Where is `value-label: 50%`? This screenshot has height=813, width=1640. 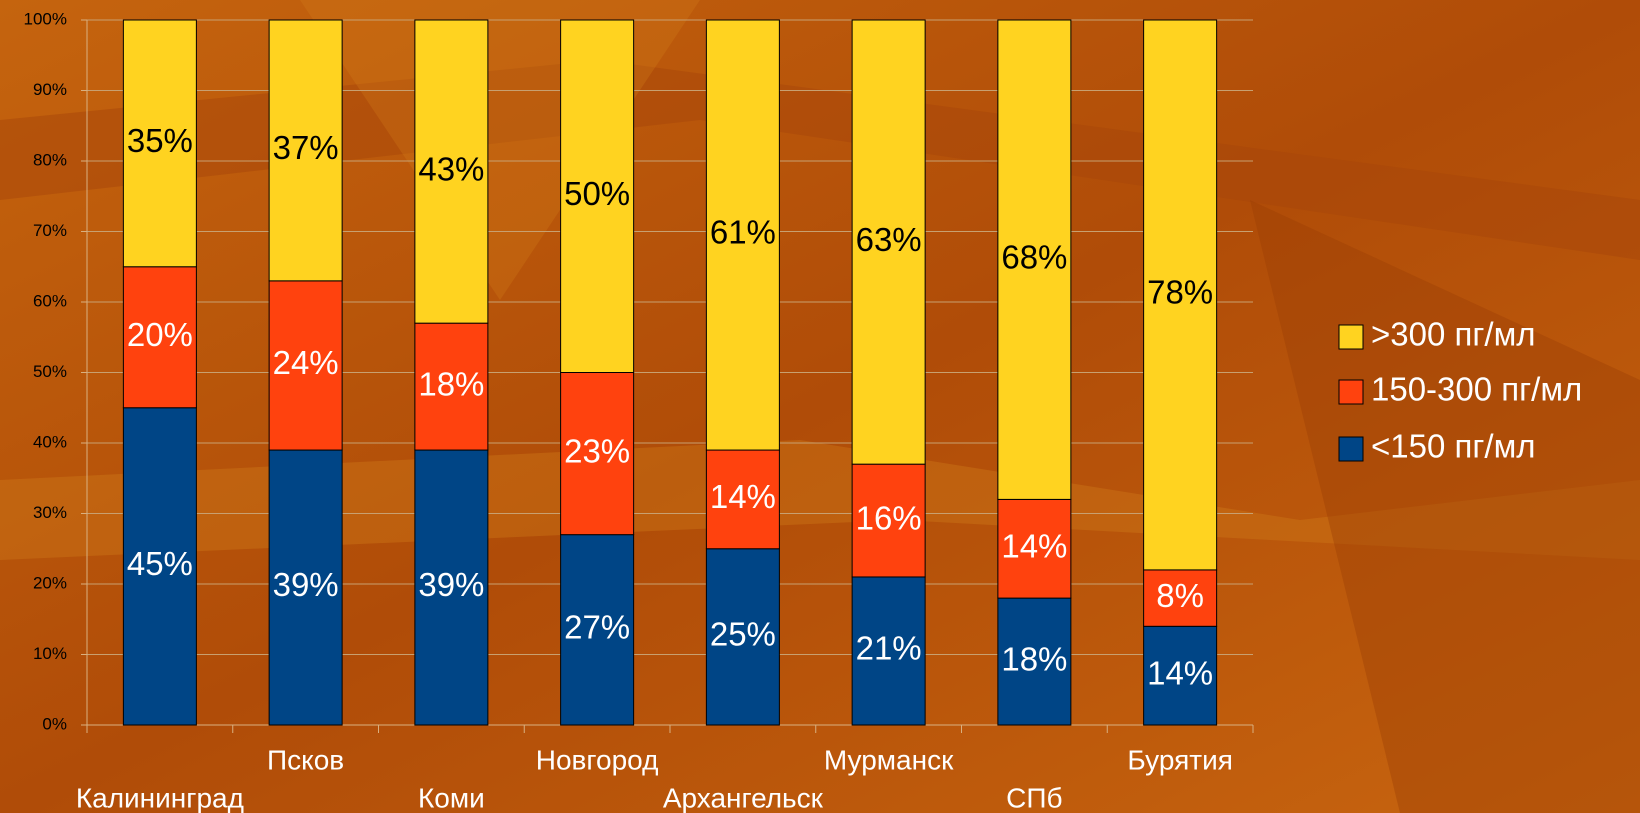
value-label: 50% is located at coordinates (597, 193).